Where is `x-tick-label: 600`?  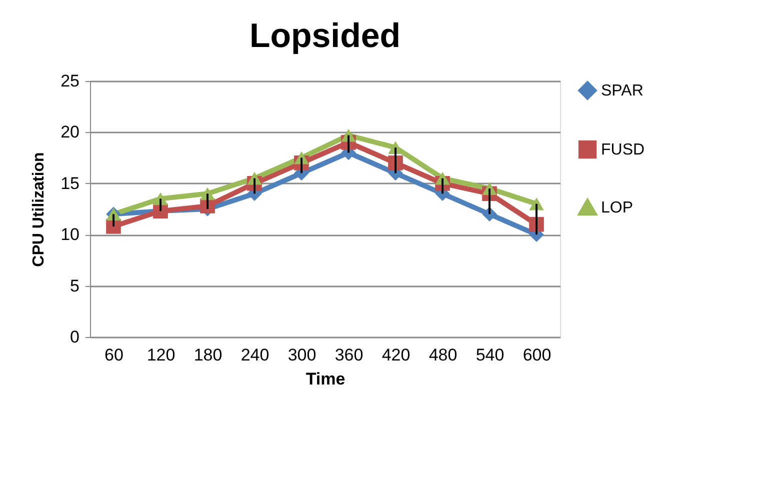
x-tick-label: 600 is located at coordinates (537, 355).